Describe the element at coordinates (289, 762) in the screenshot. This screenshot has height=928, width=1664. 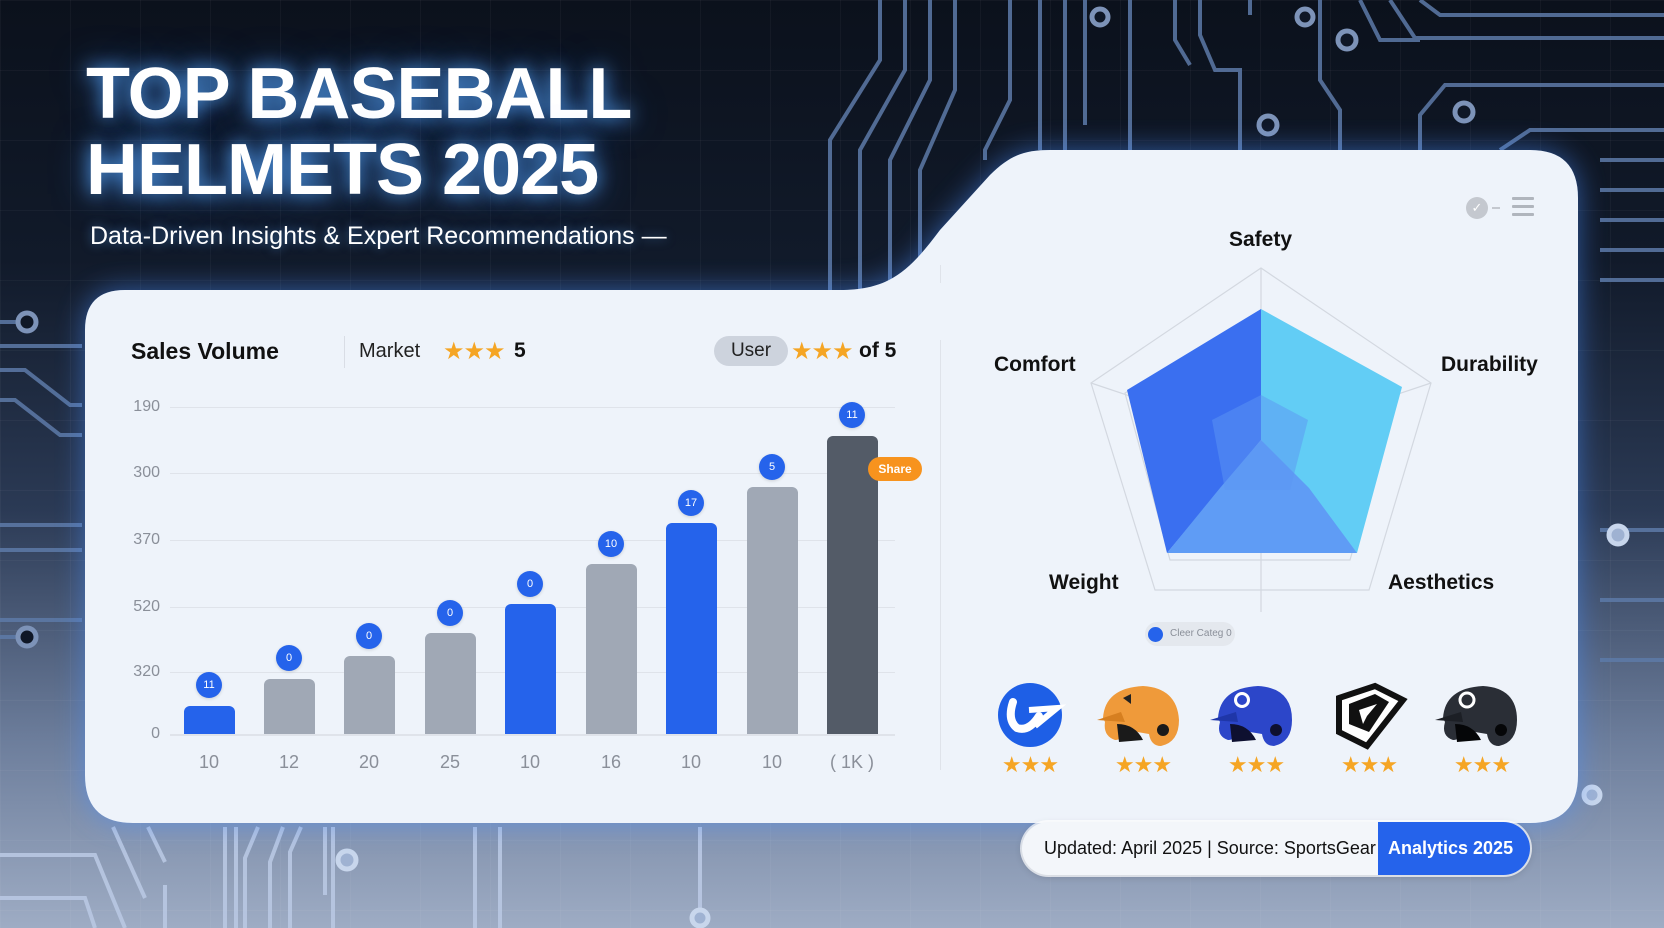
I see `x-tick: 12` at that location.